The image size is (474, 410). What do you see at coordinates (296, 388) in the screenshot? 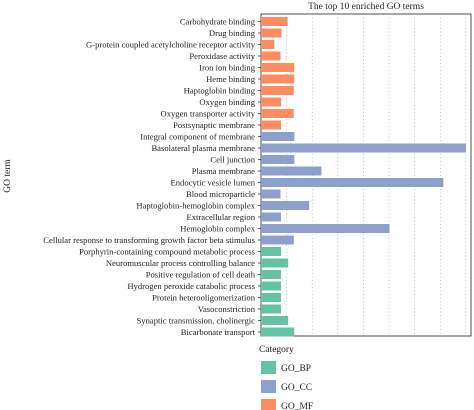
I see `legend-label: GO_CC` at bounding box center [296, 388].